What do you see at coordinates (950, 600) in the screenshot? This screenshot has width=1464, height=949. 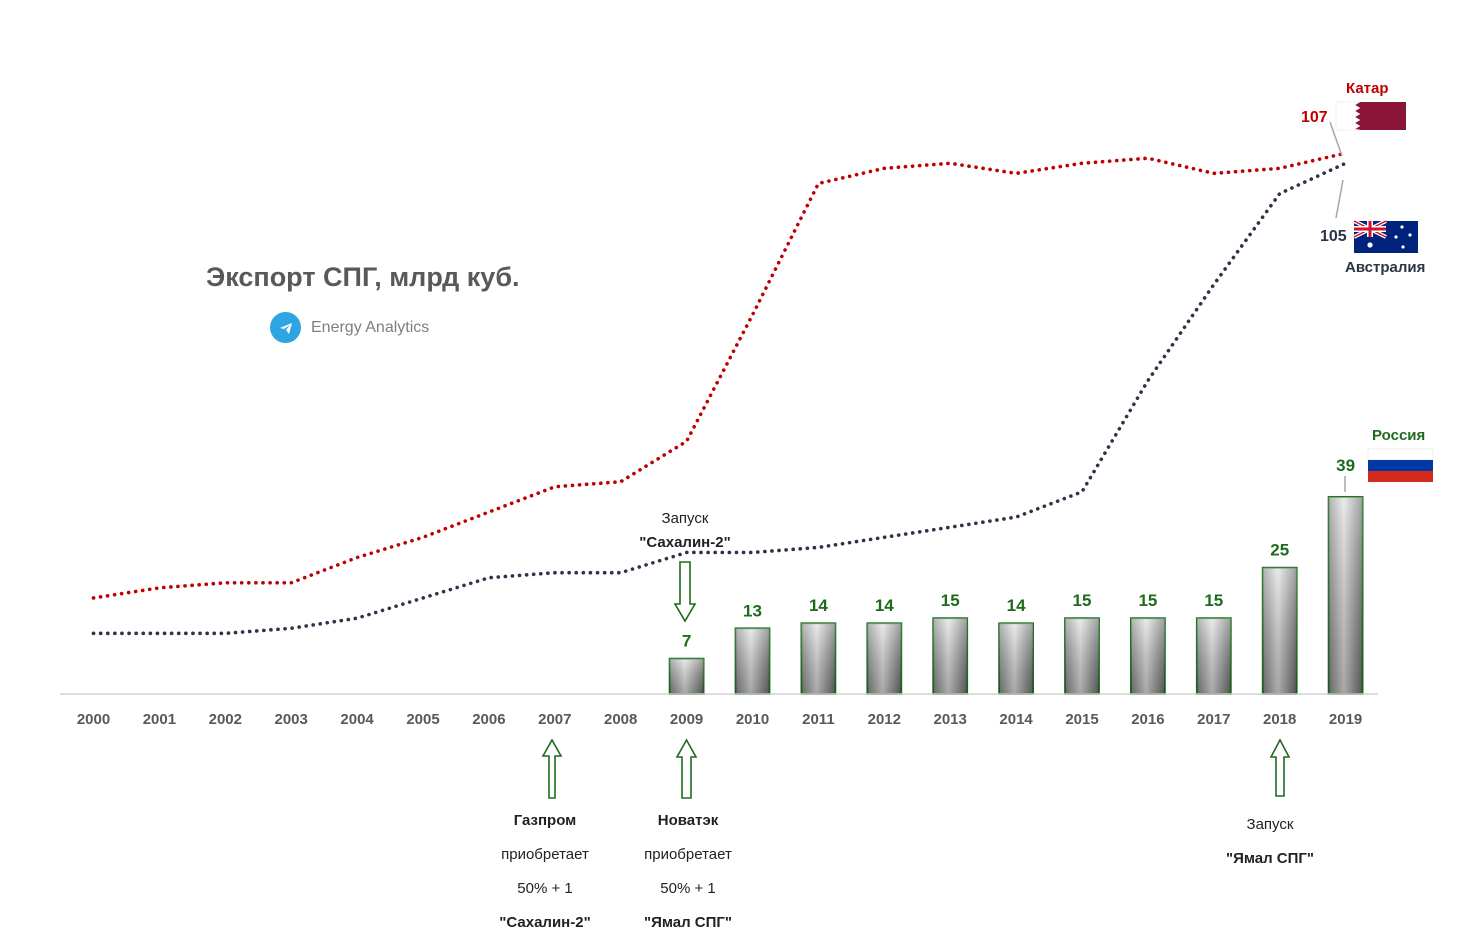 I see `bar-label-2013: 15` at bounding box center [950, 600].